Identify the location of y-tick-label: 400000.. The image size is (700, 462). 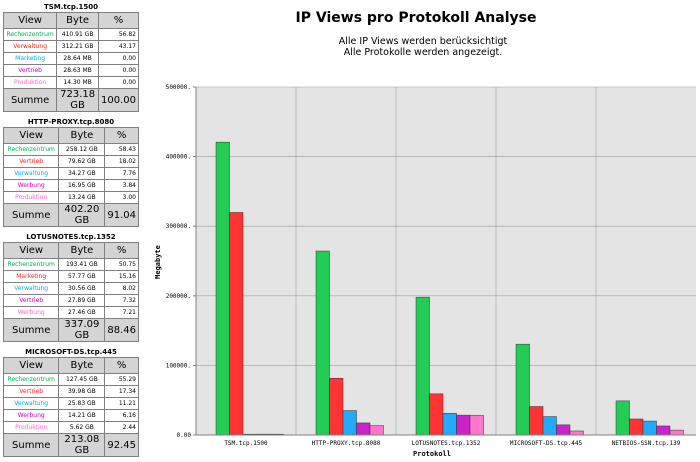
(178, 157).